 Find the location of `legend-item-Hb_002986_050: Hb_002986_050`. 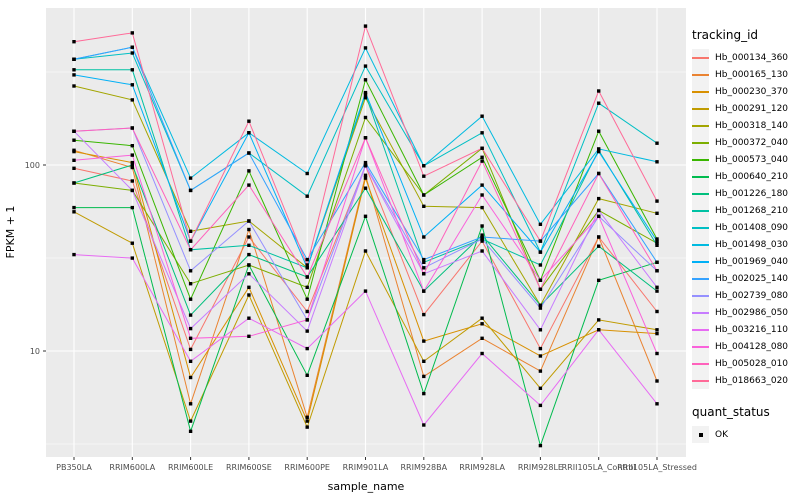

legend-item-Hb_002986_050: Hb_002986_050 is located at coordinates (745, 312).